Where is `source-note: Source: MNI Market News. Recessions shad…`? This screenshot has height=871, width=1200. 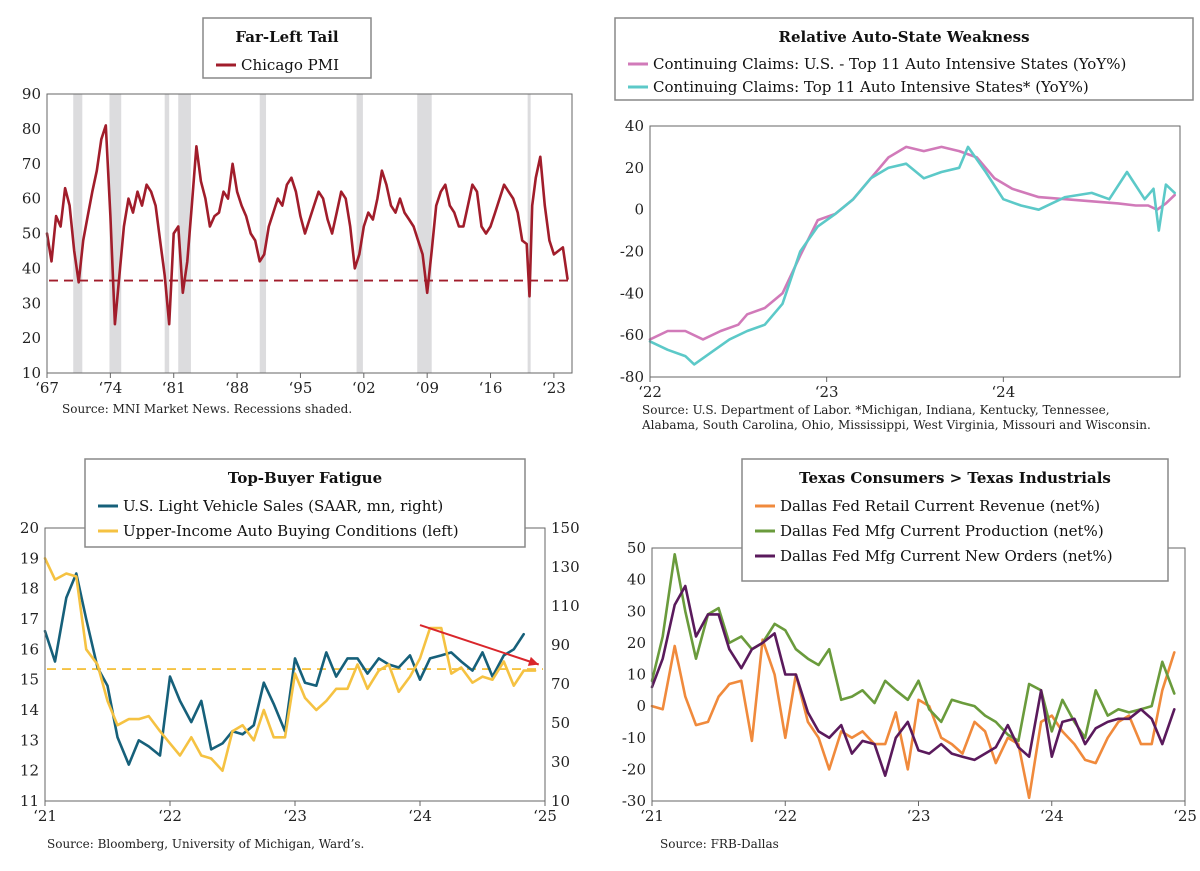
source-note: Source: MNI Market News. Recessions shad… is located at coordinates (207, 409).